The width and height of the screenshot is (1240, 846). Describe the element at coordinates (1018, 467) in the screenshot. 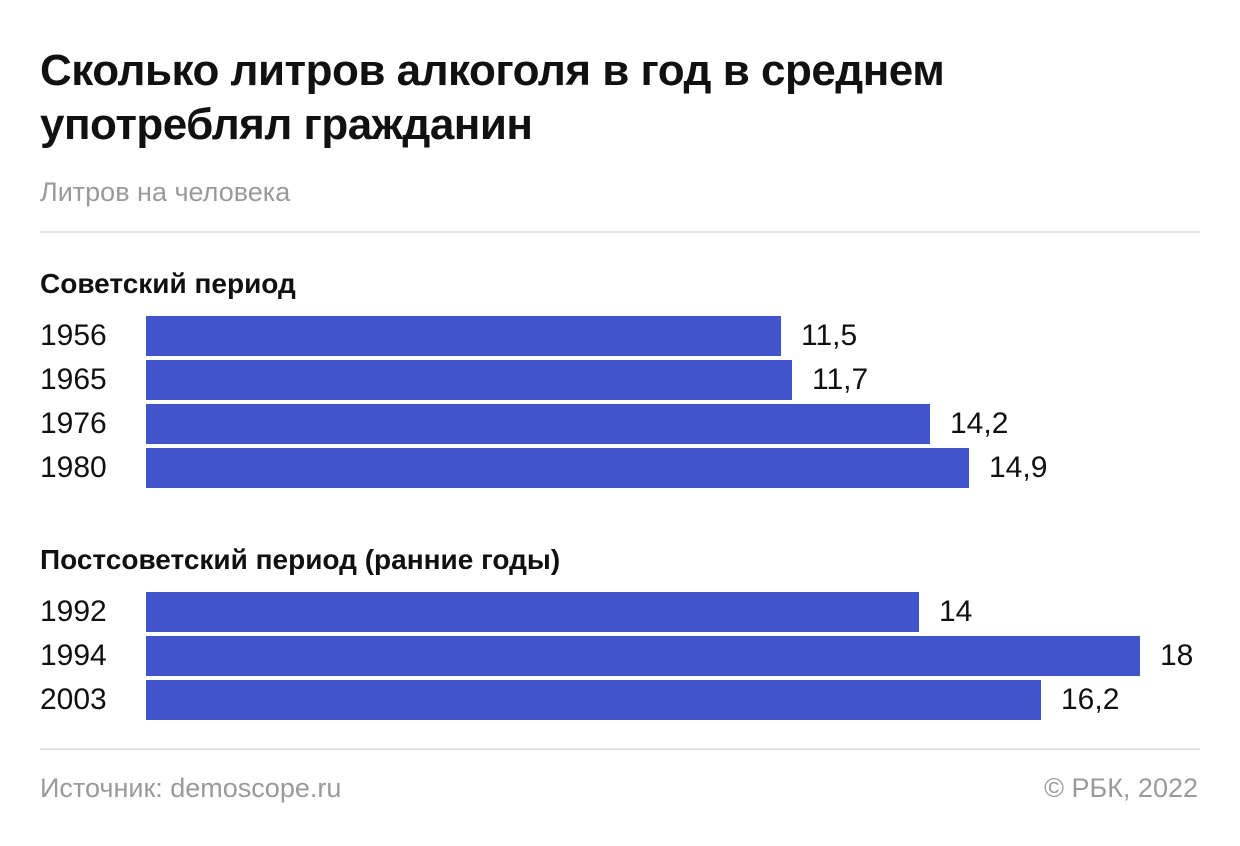

I see `value-label: 14,9` at that location.